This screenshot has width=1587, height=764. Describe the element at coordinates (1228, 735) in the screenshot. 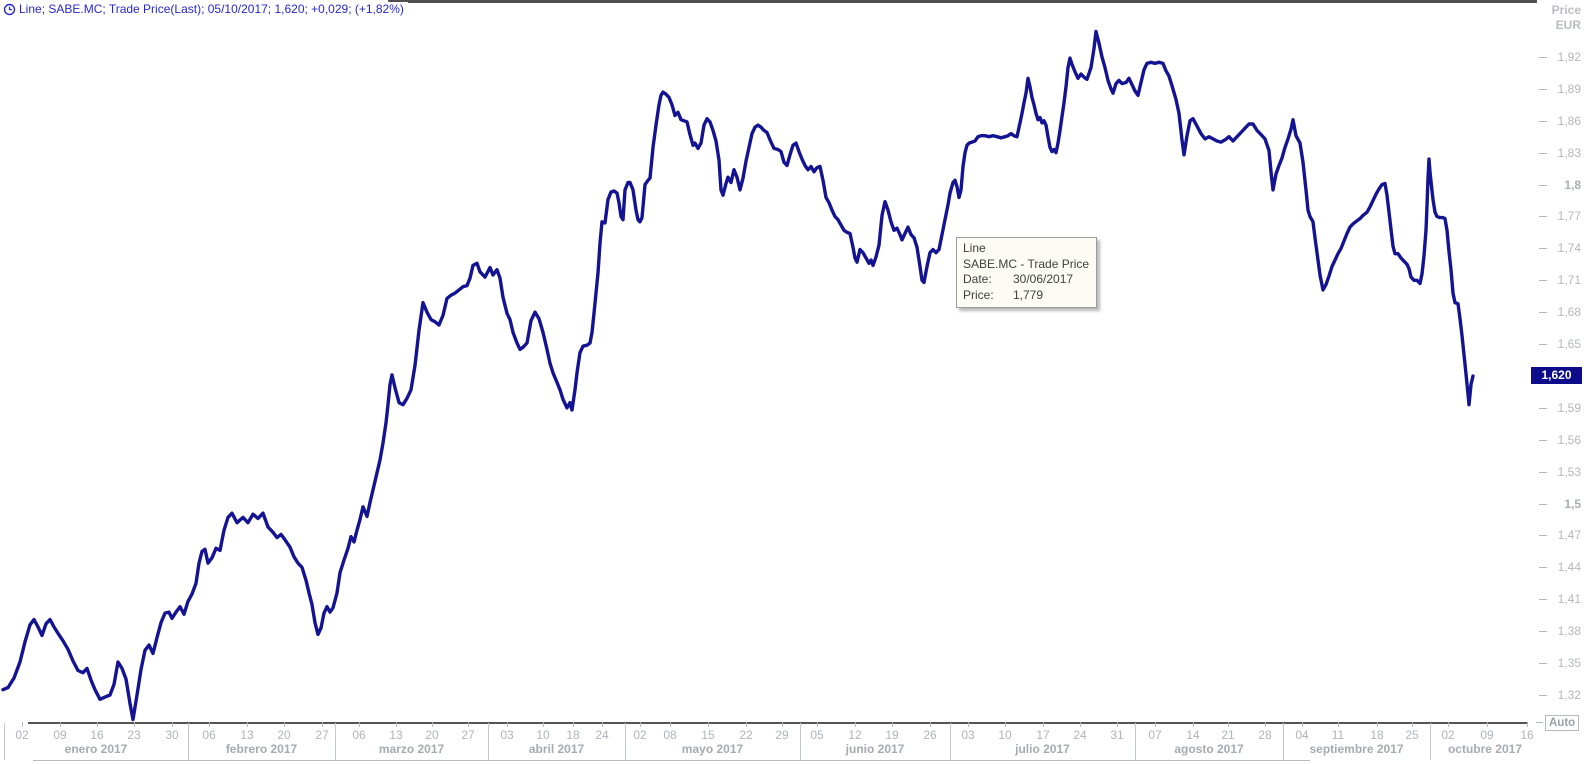

I see `time-tick-label: 21` at that location.